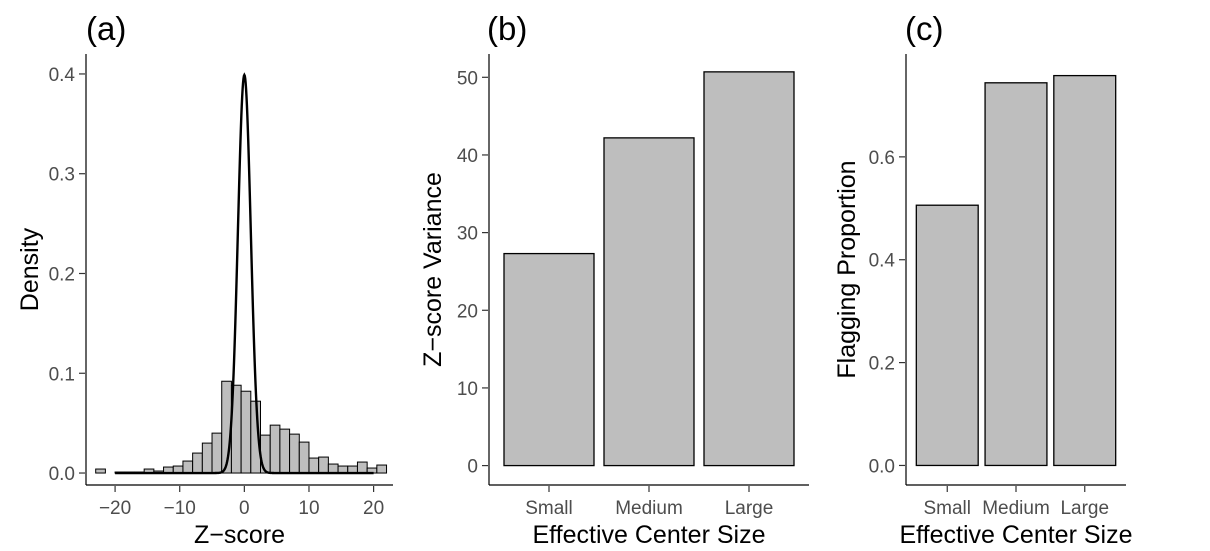  I want to click on y-tick-label: 40, so click(467, 156).